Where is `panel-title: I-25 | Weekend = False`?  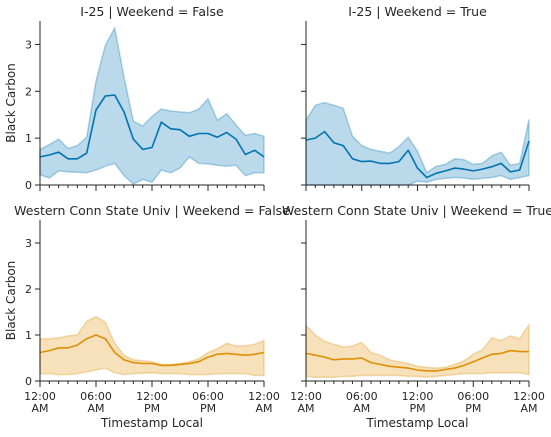
panel-title: I-25 | Weekend = False is located at coordinates (152, 11).